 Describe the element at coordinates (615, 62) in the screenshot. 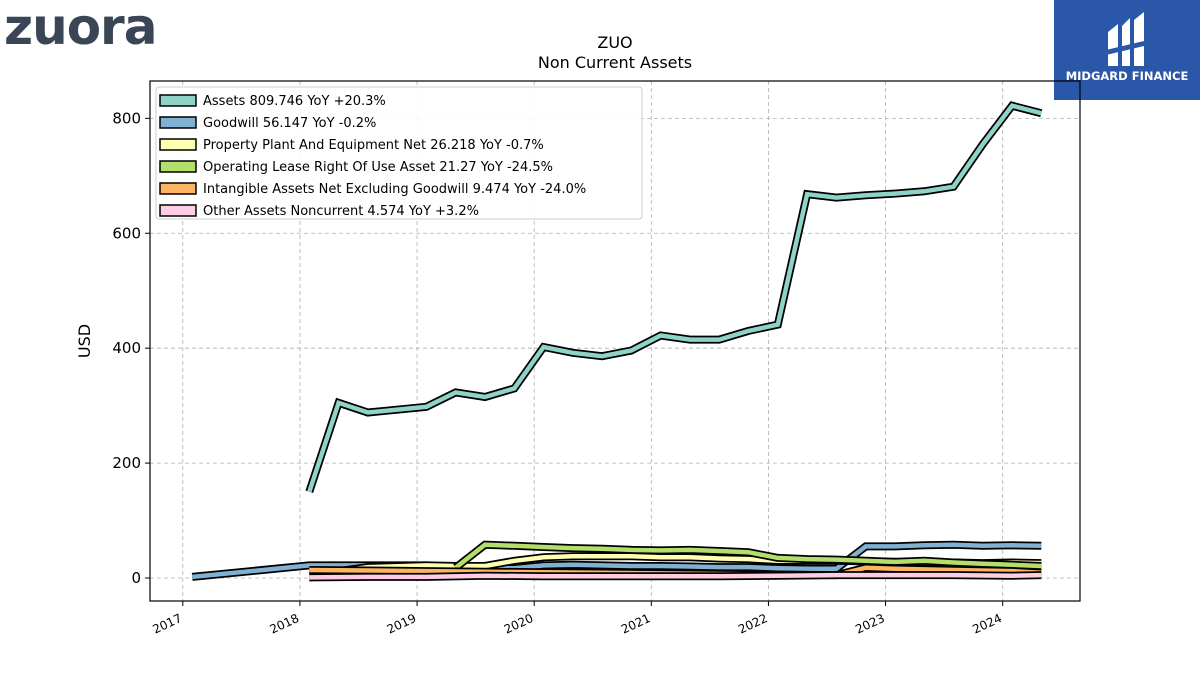

I see `chart-subtitle: Non Current Assets` at that location.